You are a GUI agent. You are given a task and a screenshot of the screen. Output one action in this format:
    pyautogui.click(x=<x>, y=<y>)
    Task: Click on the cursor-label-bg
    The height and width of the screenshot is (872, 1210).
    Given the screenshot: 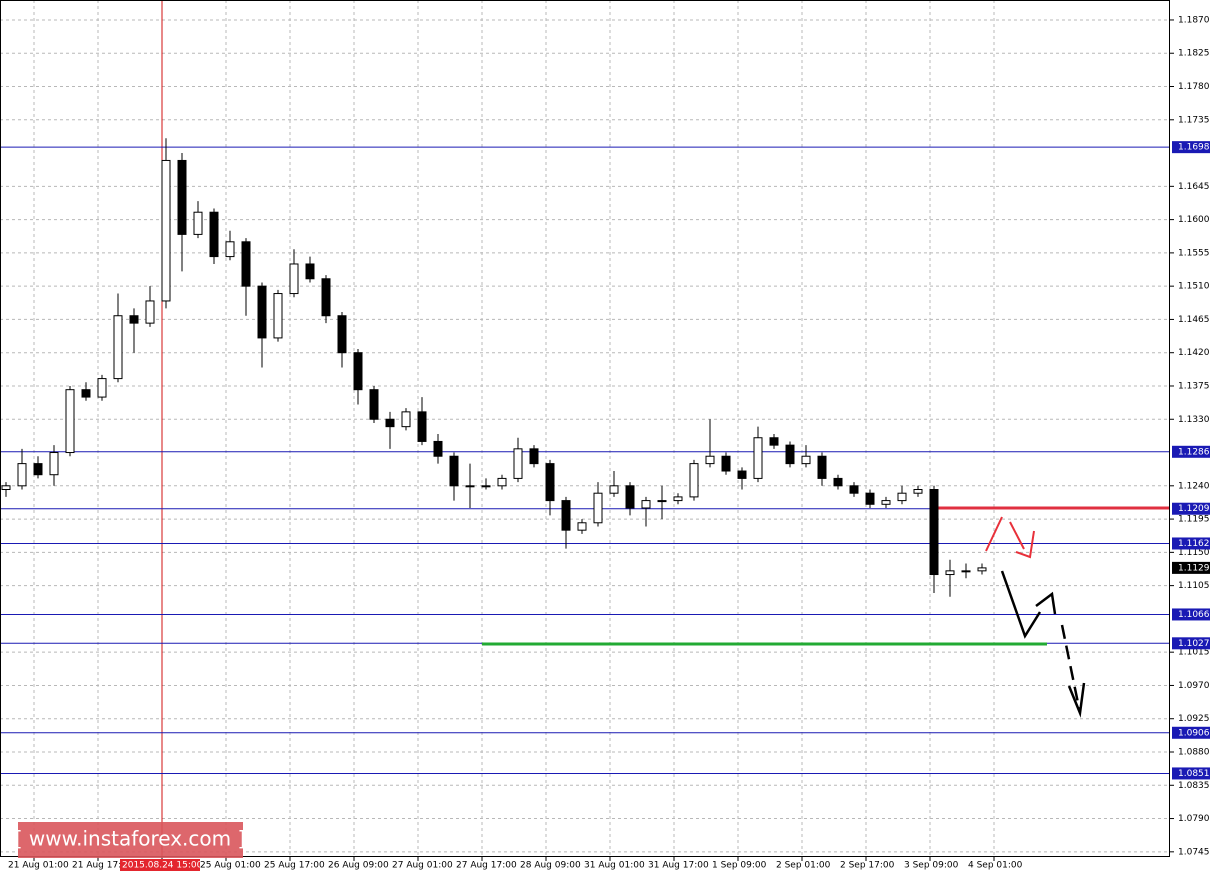 What is the action you would take?
    pyautogui.click(x=160, y=865)
    